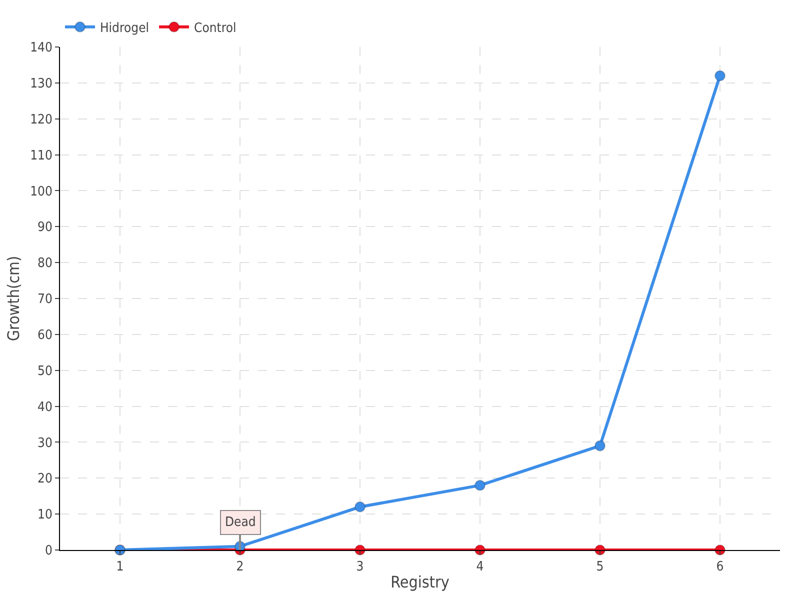  Describe the element at coordinates (41, 84) in the screenshot. I see `y-tick-label: 130` at that location.